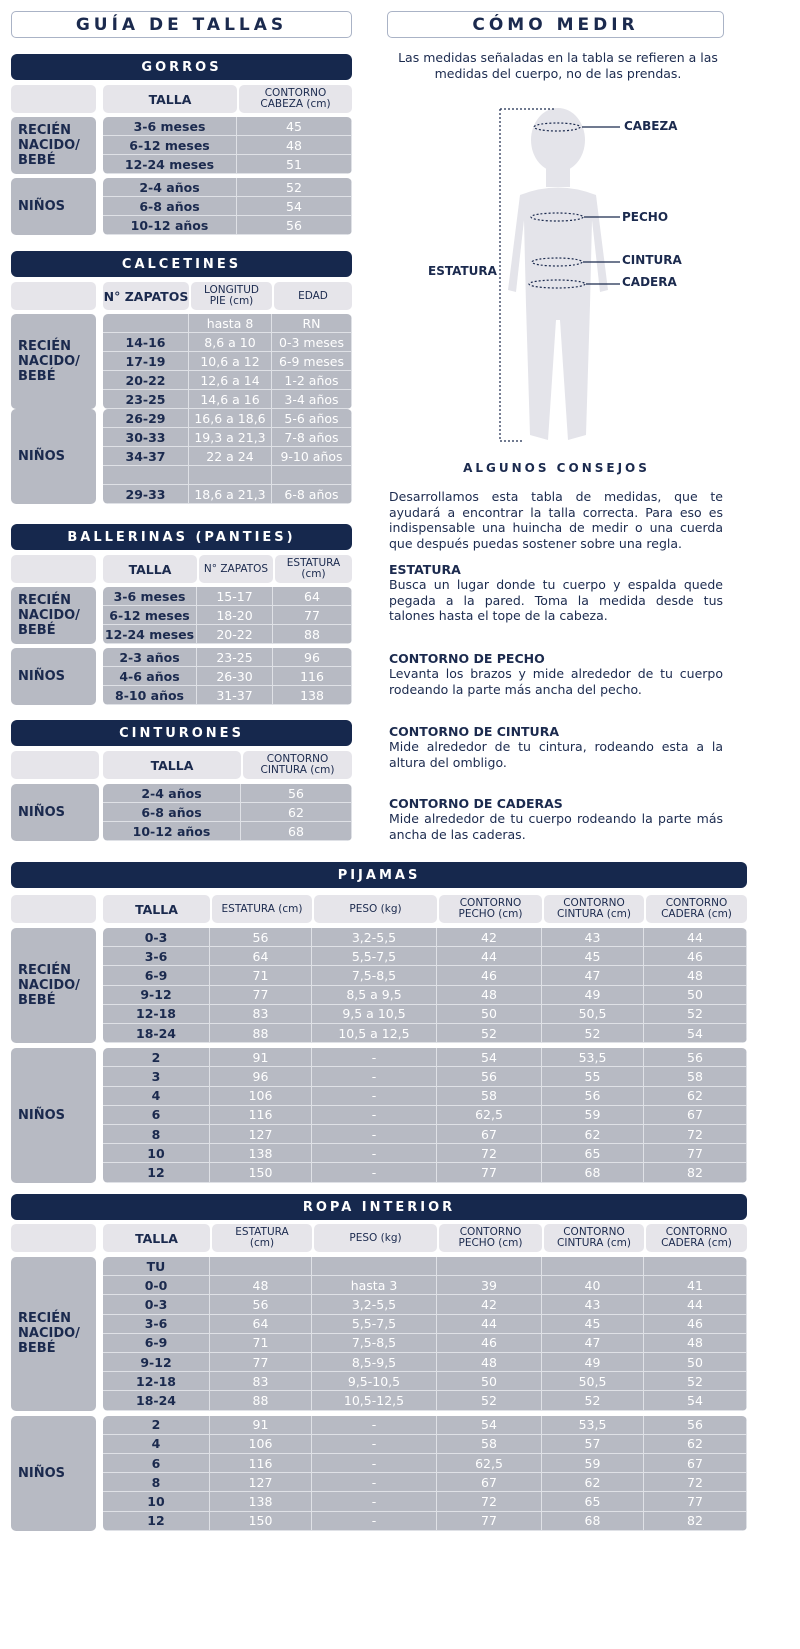  I want to click on value-cell: 3,2-5,5, so click(374, 938).